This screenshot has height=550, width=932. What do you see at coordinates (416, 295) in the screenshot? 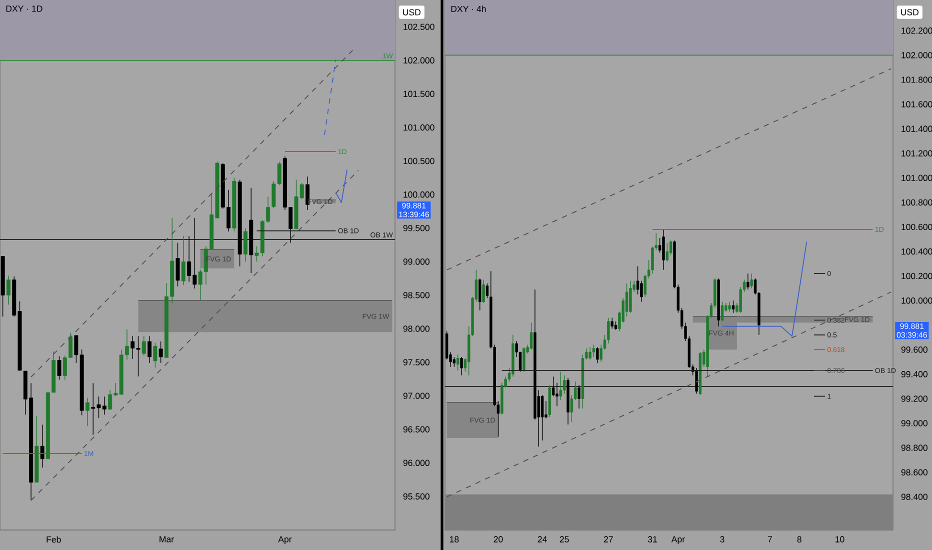
I see `y-tick-label: 98.500` at bounding box center [416, 295].